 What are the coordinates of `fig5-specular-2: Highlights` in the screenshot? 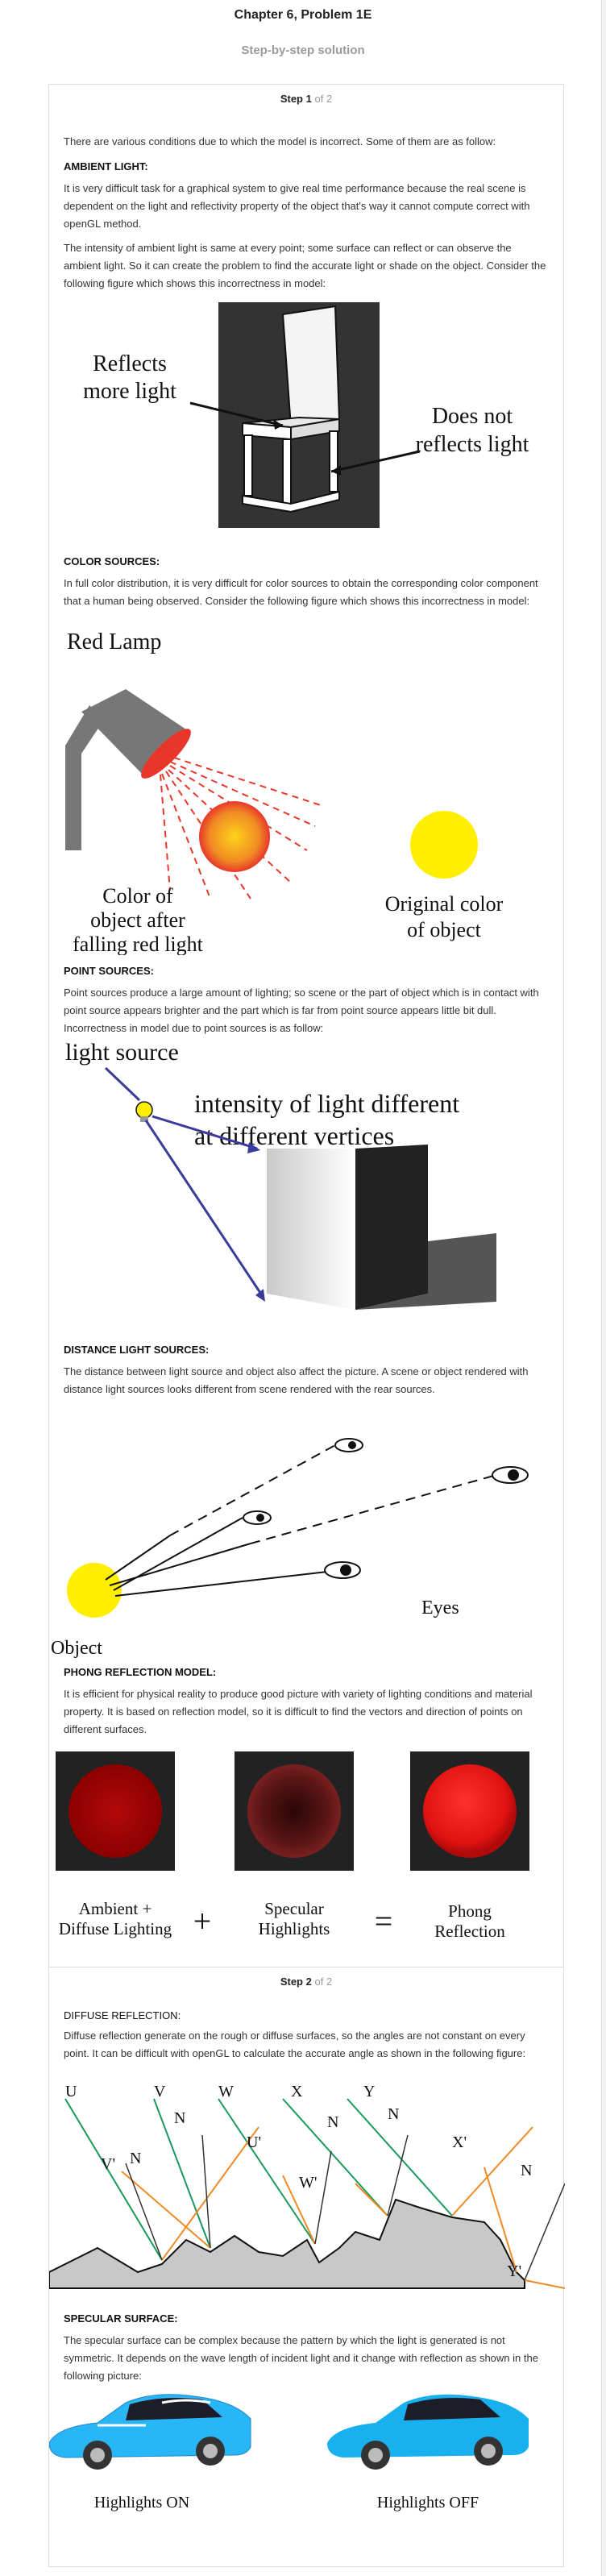 It's located at (294, 1928).